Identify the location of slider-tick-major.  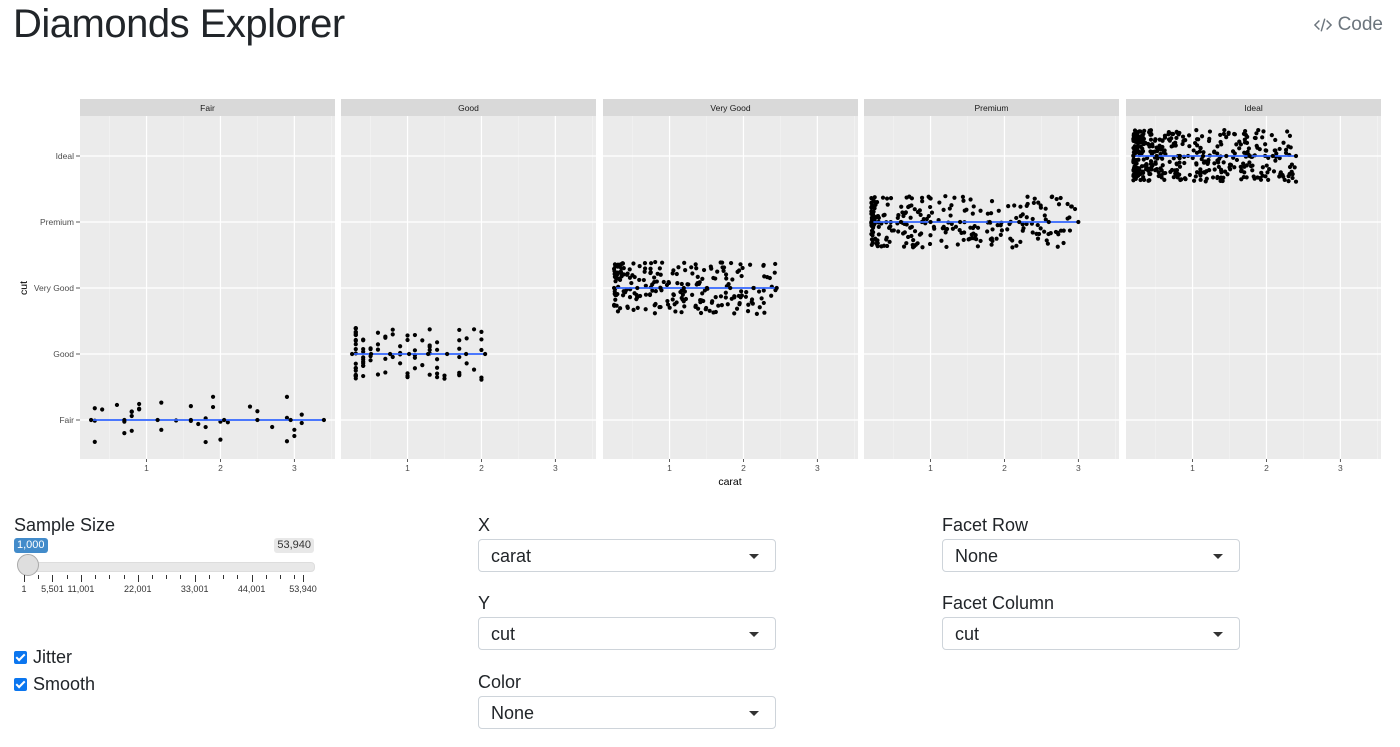
(24, 578).